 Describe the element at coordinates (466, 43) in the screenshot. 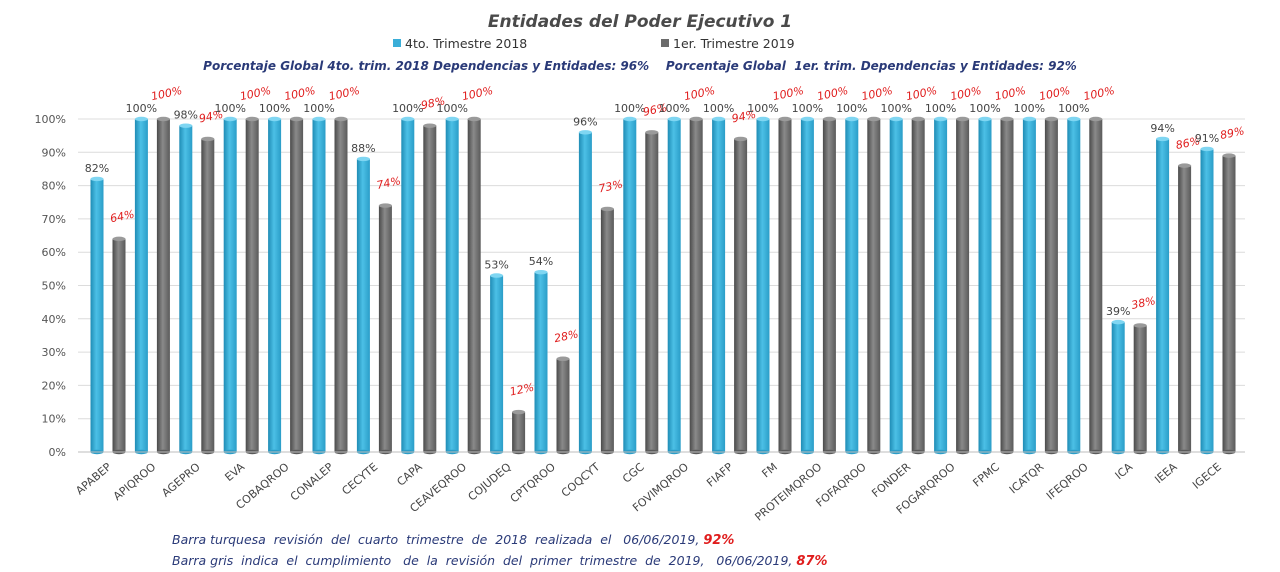

I see `legend-label-2018: 4to. Trimestre 2018` at that location.